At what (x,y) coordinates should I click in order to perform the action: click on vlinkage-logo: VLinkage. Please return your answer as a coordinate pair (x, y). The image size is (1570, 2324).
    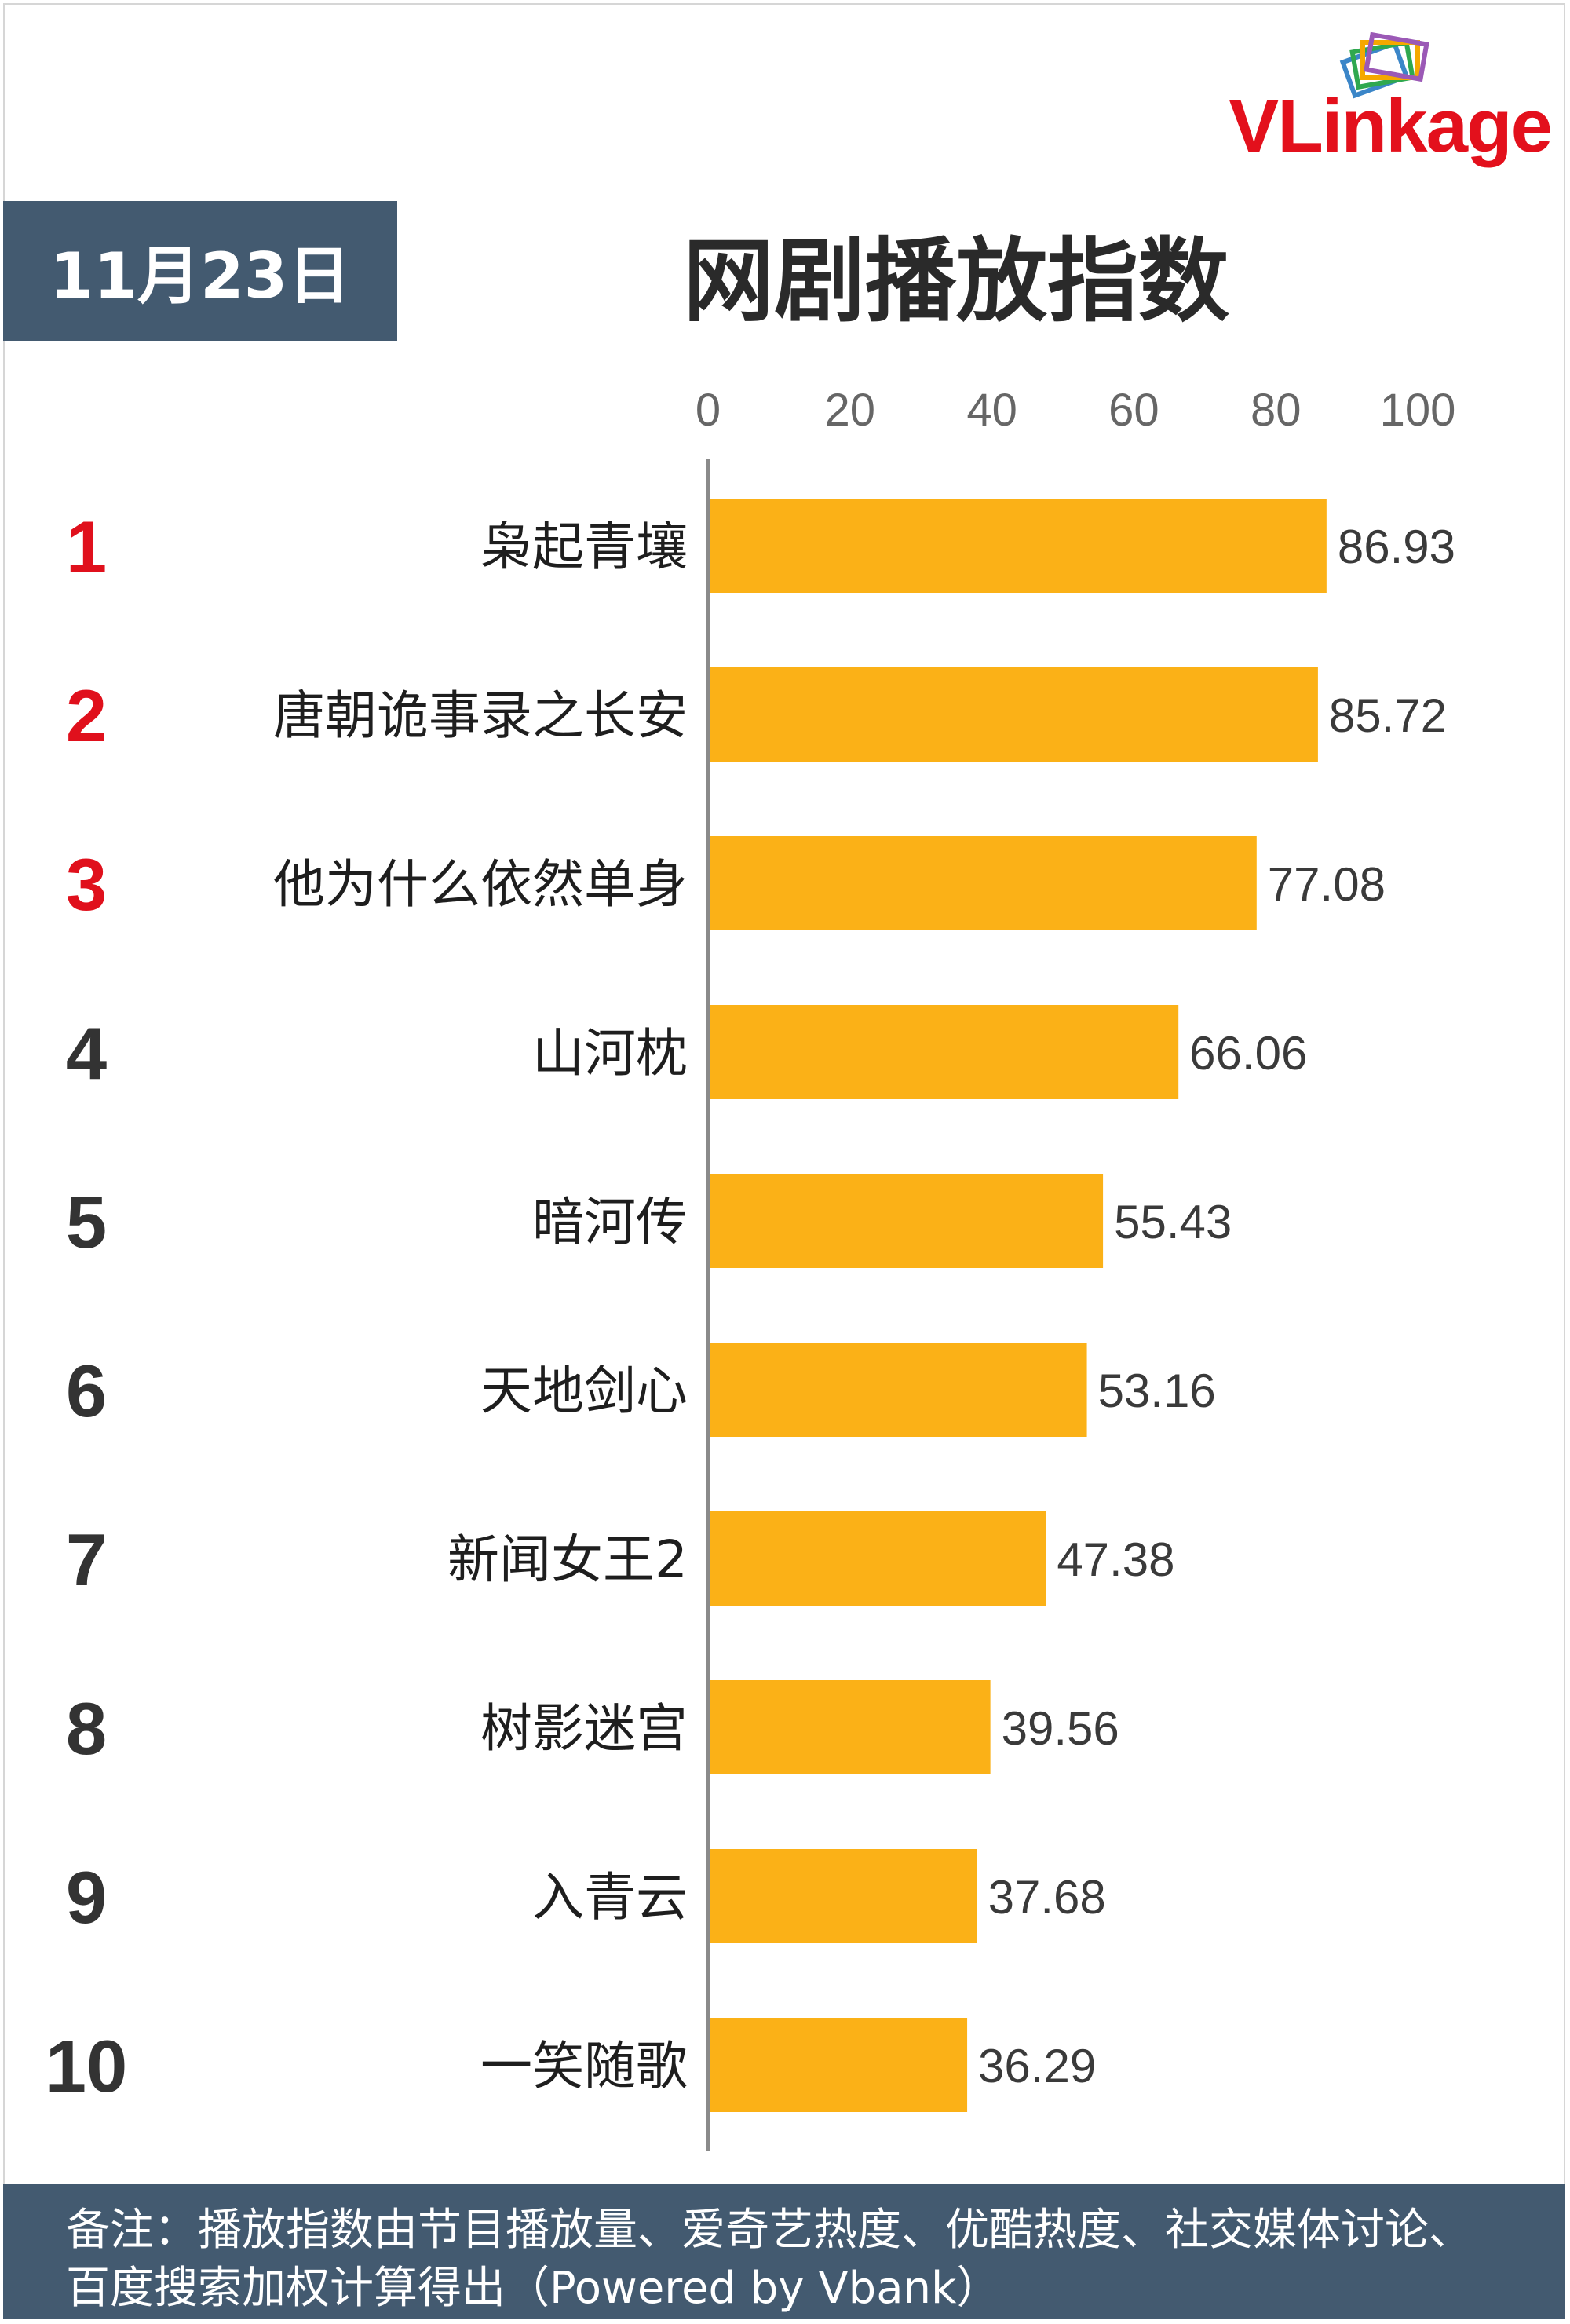
    Looking at the image, I should click on (1371, 99).